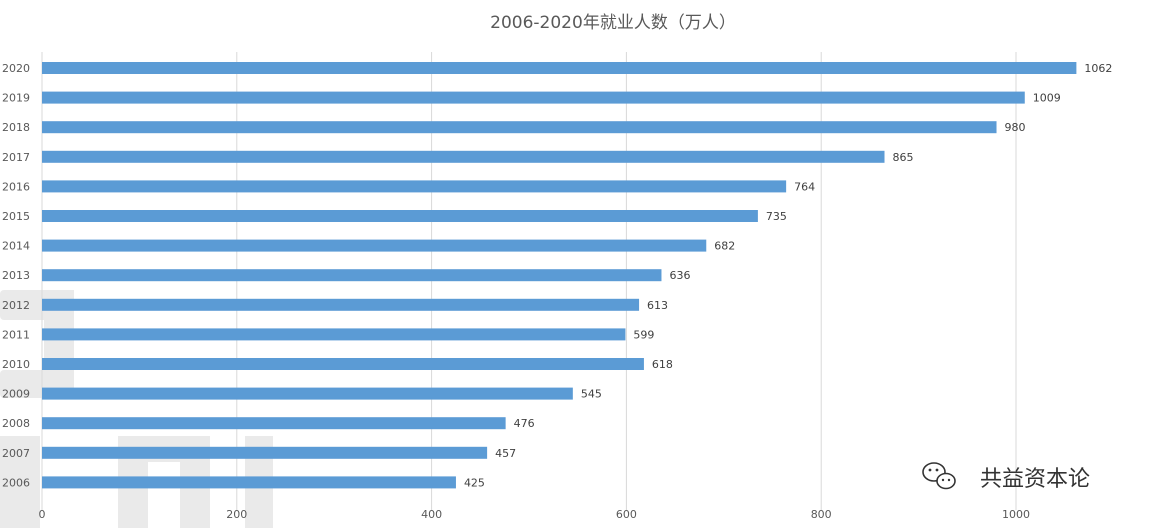 The width and height of the screenshot is (1156, 528). Describe the element at coordinates (16, 482) in the screenshot. I see `y-tick-label-2006: 2006` at that location.